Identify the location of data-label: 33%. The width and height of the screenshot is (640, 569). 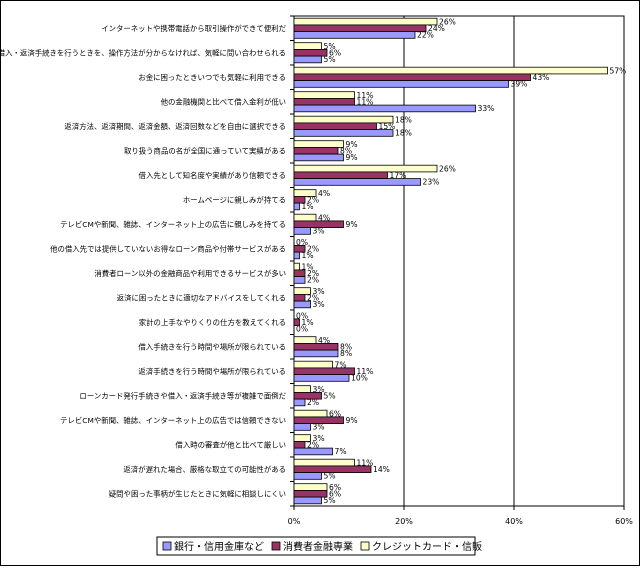
(486, 108).